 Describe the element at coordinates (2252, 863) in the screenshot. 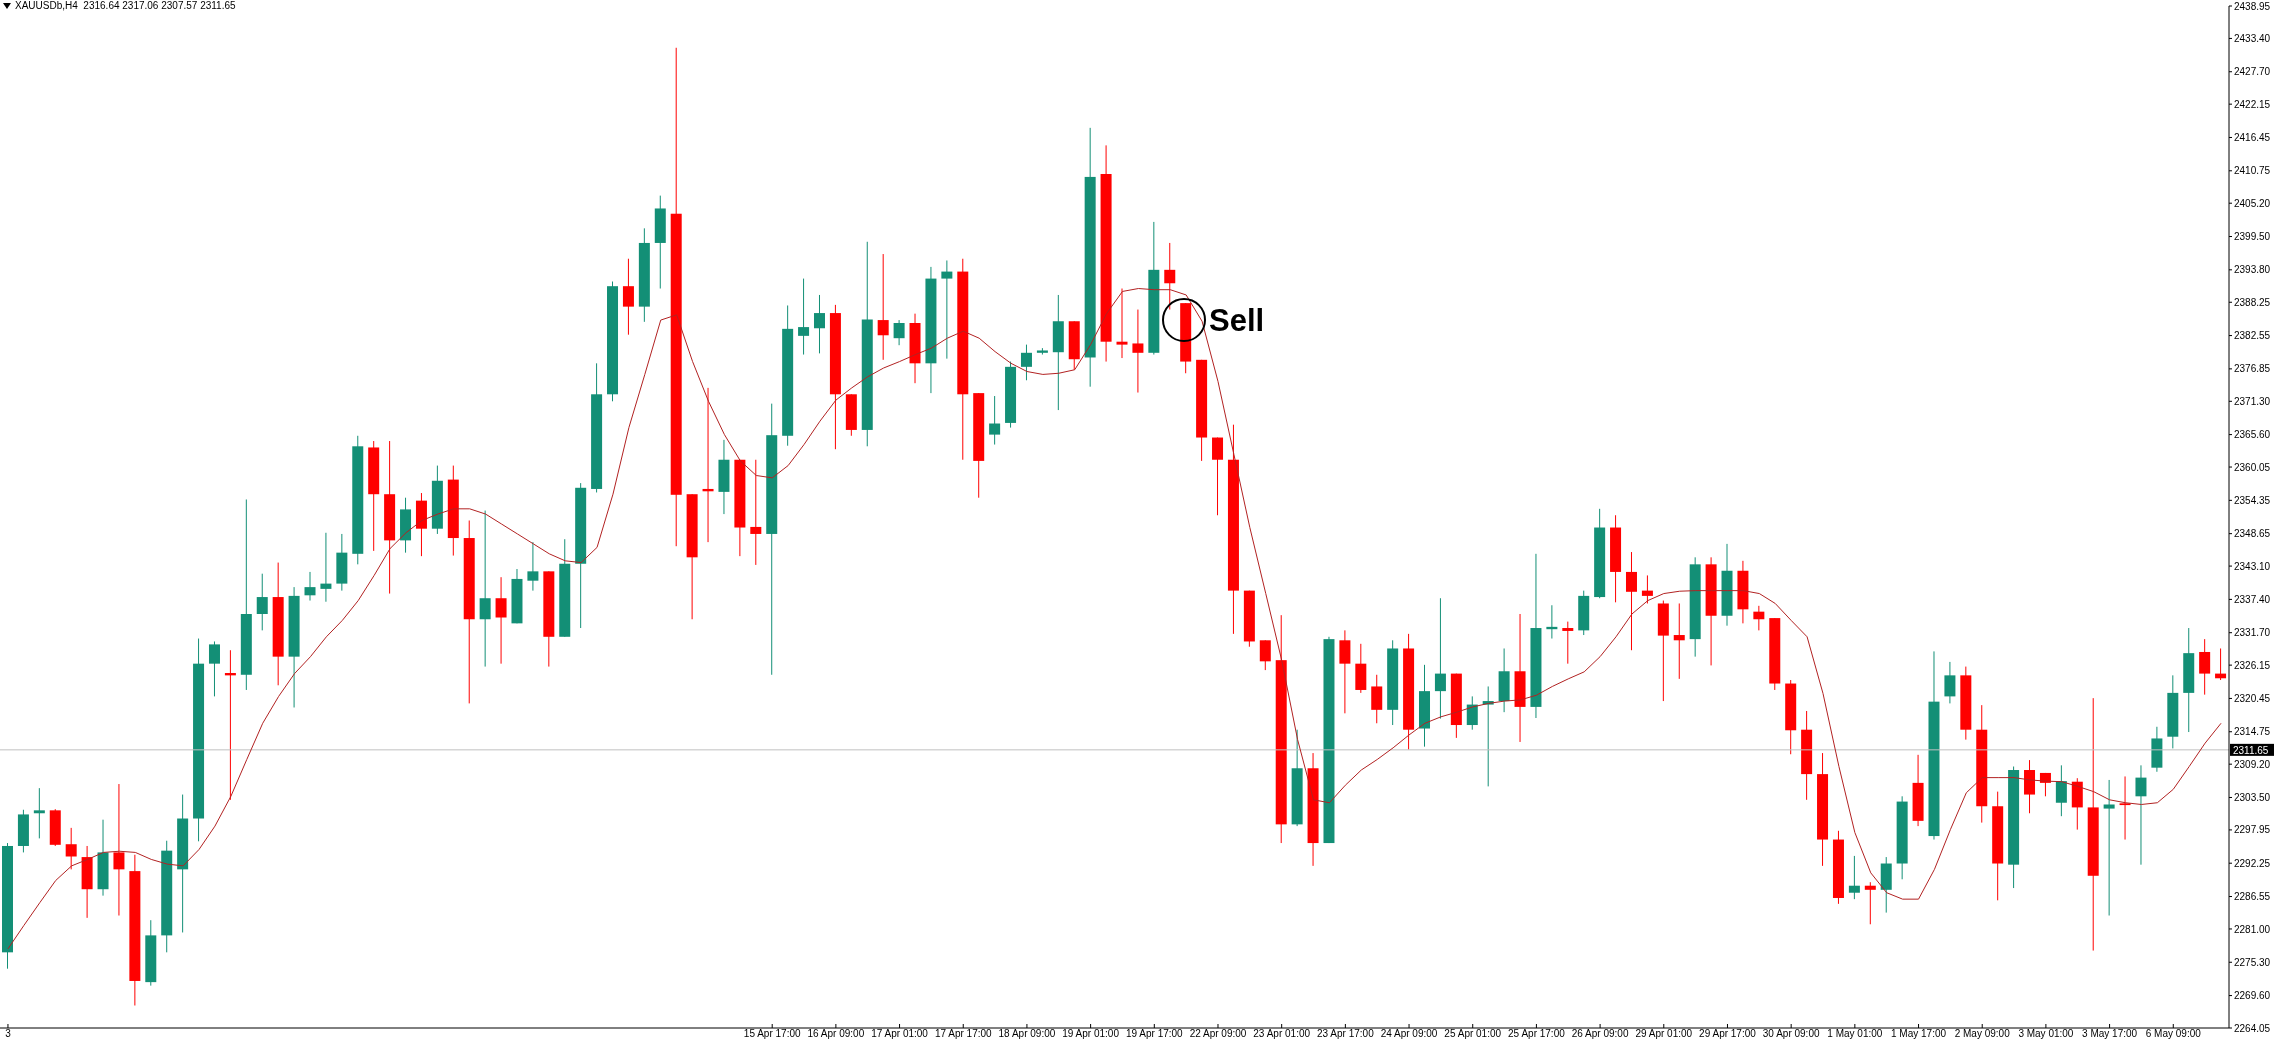

I see `y-tick-label: 2292.25` at that location.